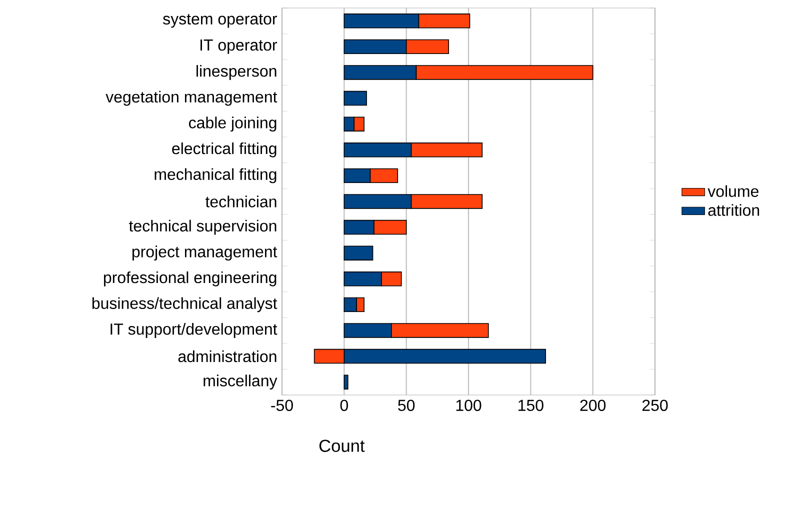 The image size is (796, 505). Describe the element at coordinates (241, 382) in the screenshot. I see `y-tick-label: miscellany` at that location.